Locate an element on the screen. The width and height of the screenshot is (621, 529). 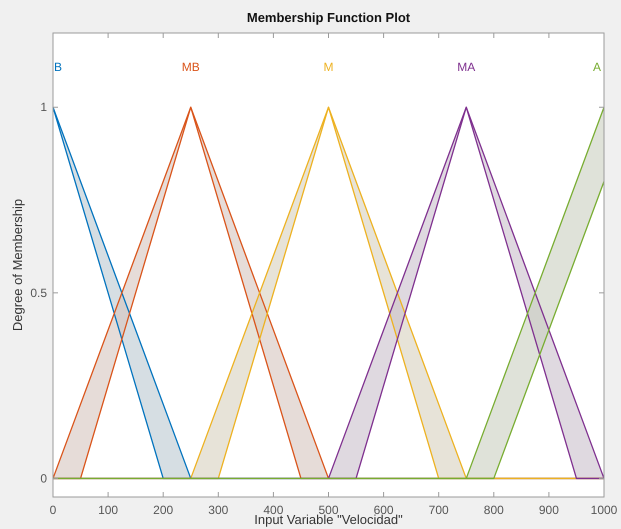
y-tick-label: 0 is located at coordinates (44, 478).